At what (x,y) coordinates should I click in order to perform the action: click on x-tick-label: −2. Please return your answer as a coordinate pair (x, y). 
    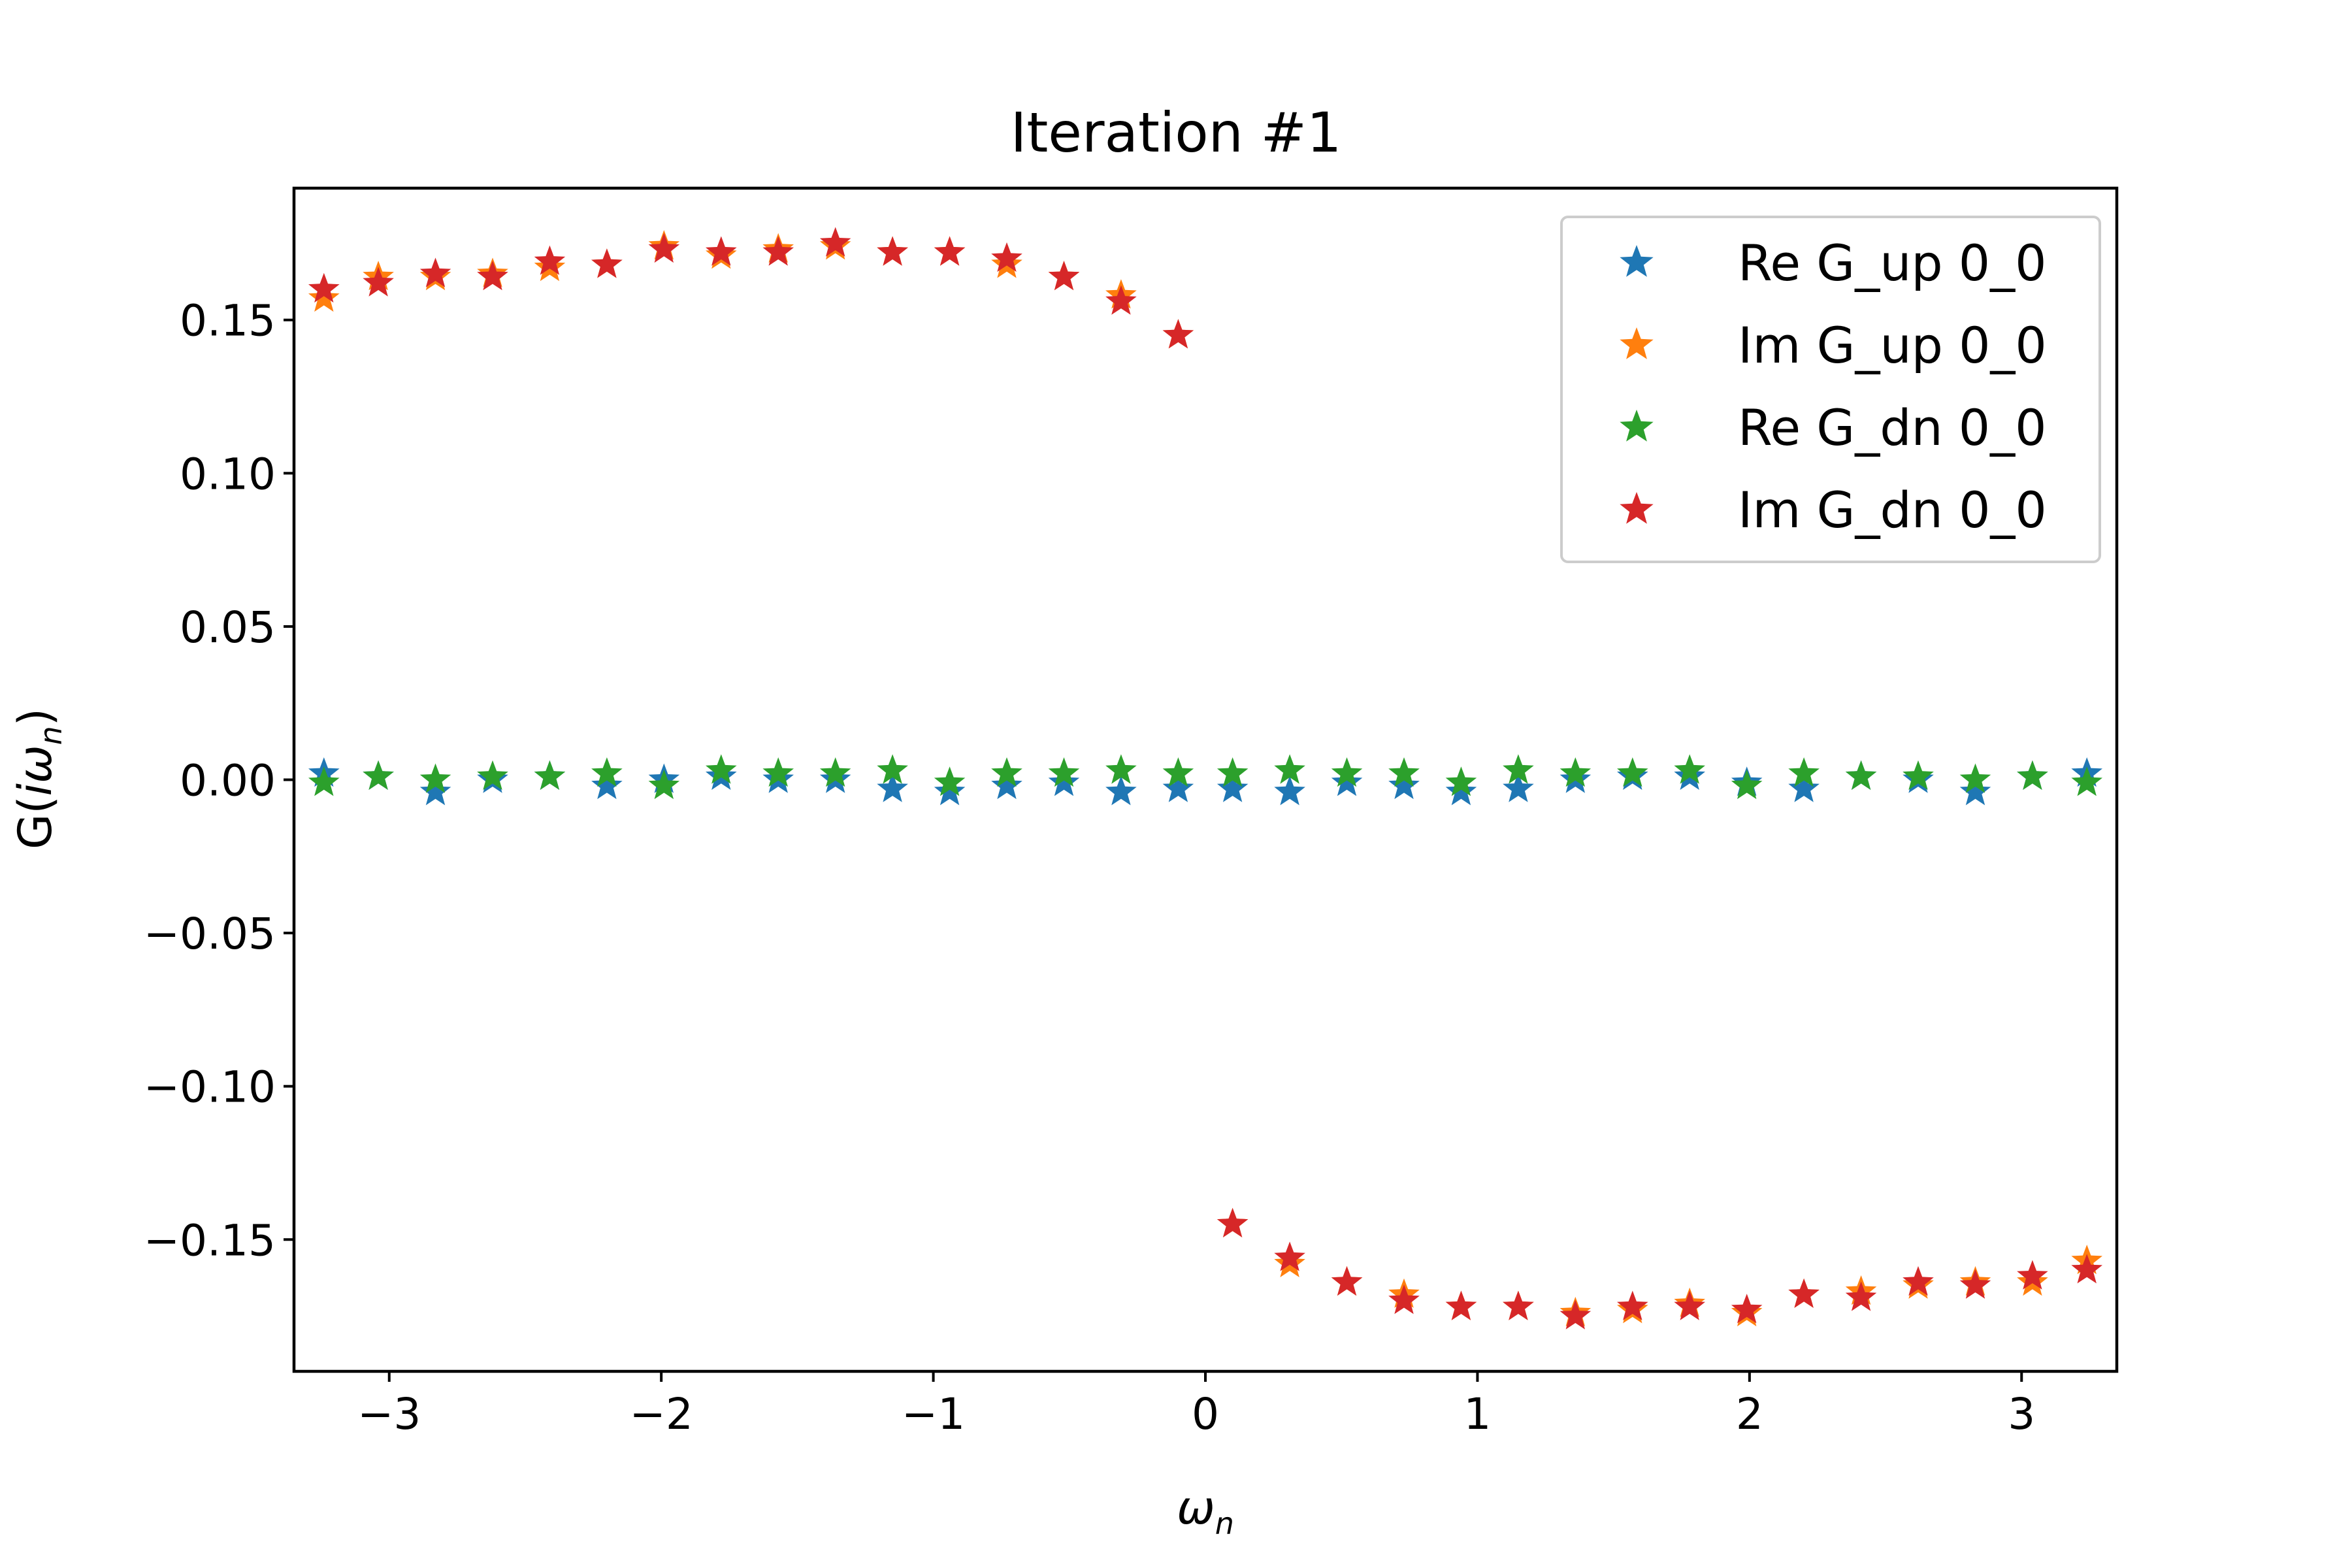
    Looking at the image, I should click on (661, 1414).